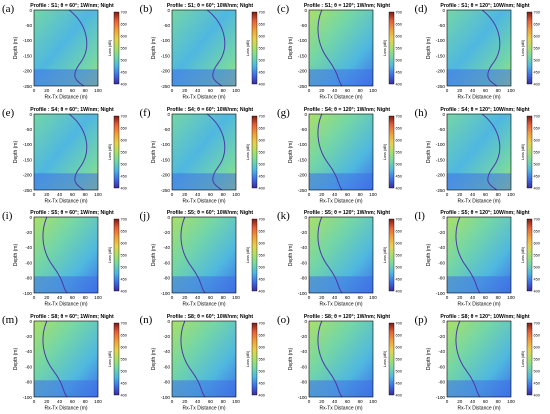 The image size is (550, 414). What do you see at coordinates (347, 213) in the screenshot?
I see `panel-title: Profile : S5; θ = 120°; 1W/nm; Night` at bounding box center [347, 213].